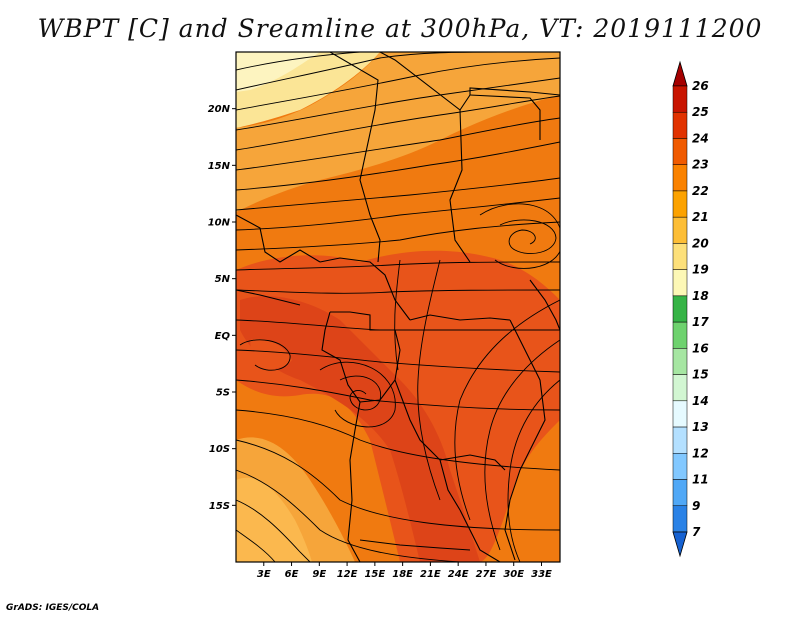  I want to click on colorbar-label: 19, so click(700, 270).